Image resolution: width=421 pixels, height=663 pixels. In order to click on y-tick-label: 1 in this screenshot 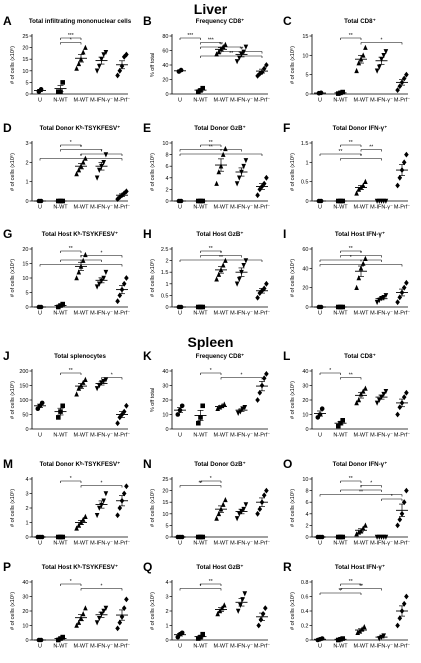, I will do `click(166, 627)`.